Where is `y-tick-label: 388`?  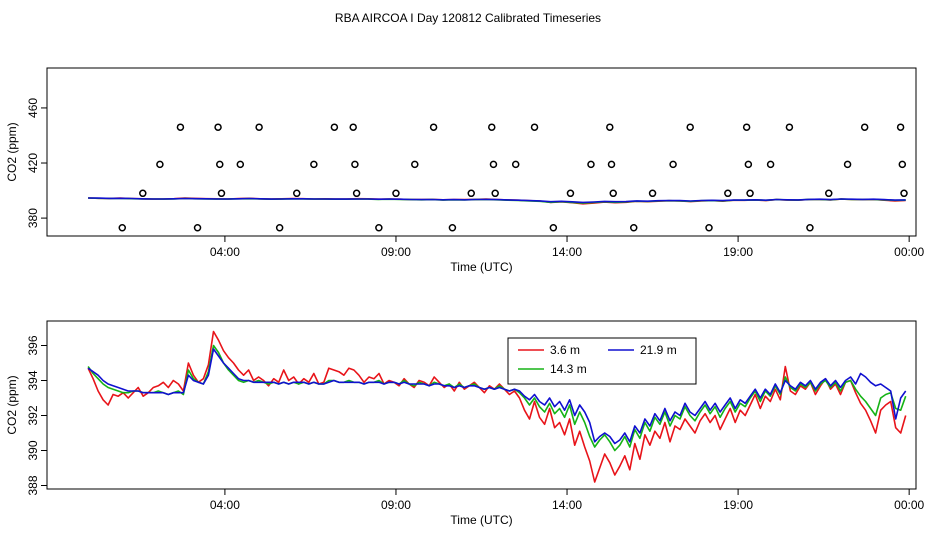 y-tick-label: 388 is located at coordinates (33, 485).